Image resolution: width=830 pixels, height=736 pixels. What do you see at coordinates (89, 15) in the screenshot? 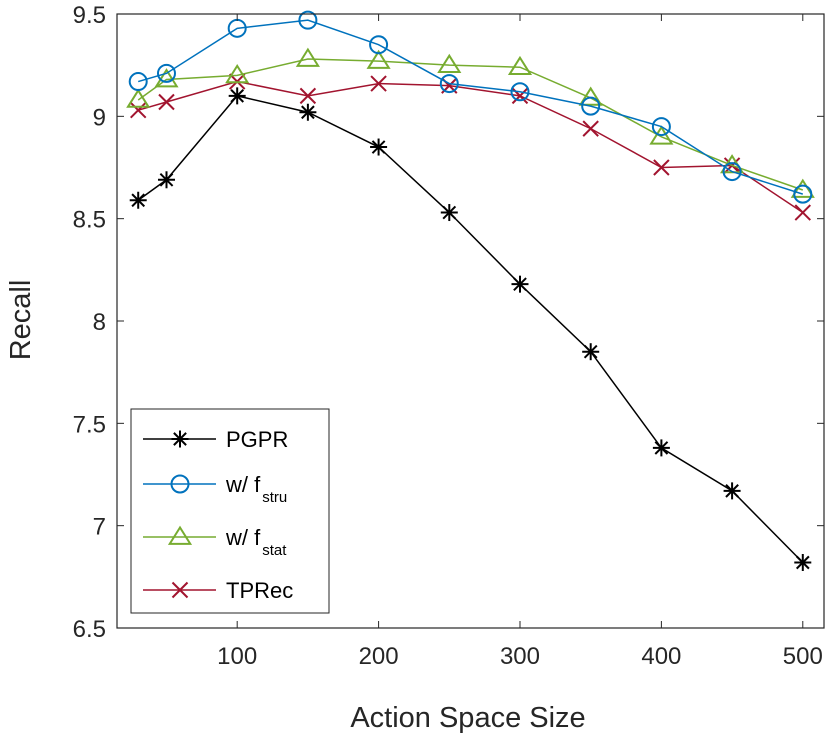
I see `y-tick-label: 9.5` at bounding box center [89, 15].